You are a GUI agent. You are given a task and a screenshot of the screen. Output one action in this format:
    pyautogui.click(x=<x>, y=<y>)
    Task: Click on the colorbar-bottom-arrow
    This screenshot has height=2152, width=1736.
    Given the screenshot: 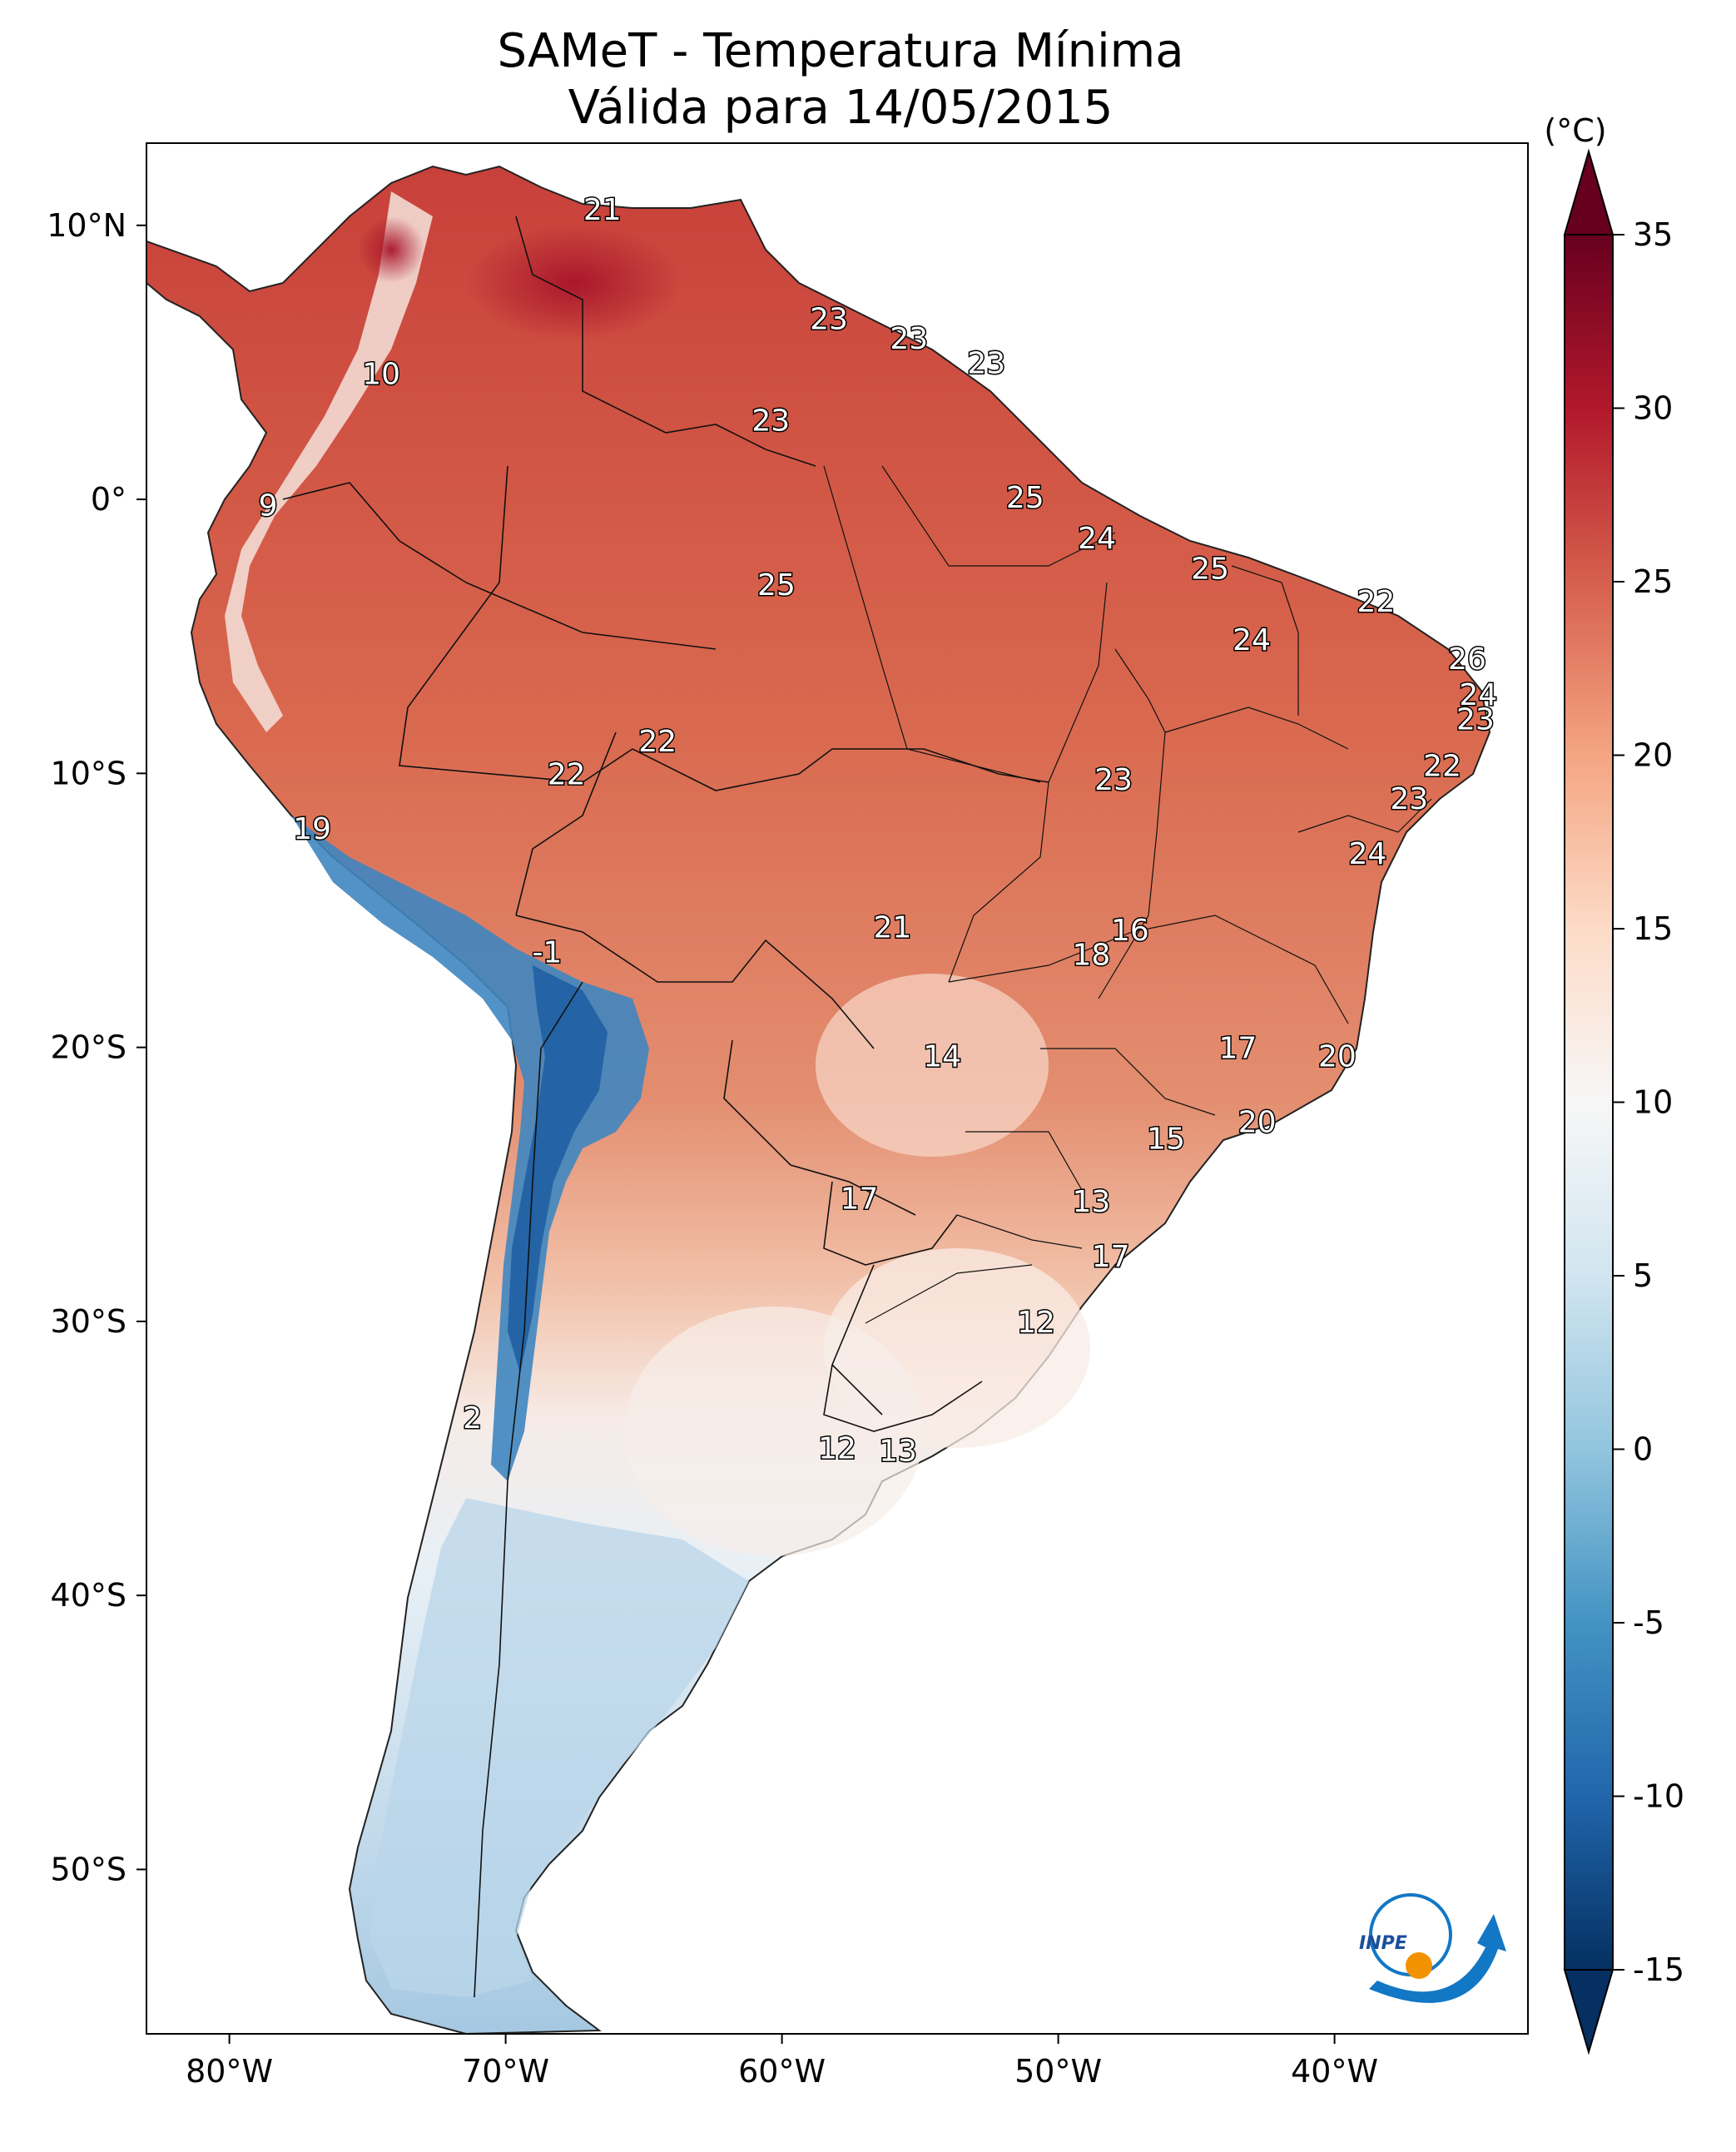 What is the action you would take?
    pyautogui.click(x=1589, y=2012)
    